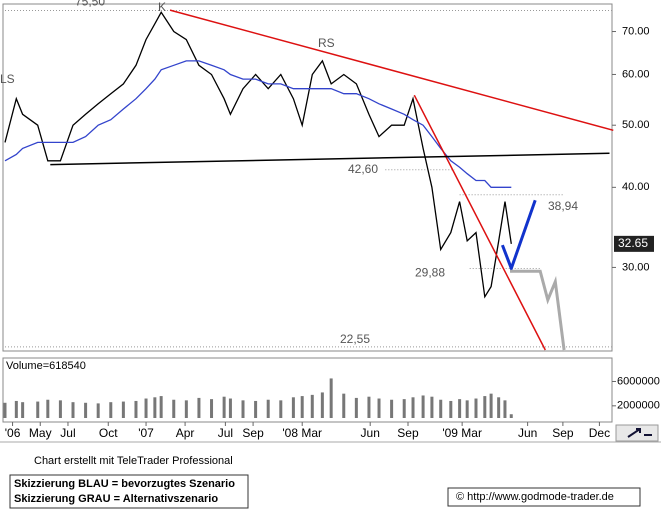 The height and width of the screenshot is (518, 661). What do you see at coordinates (638, 406) in the screenshot?
I see `y-tick-label: 2000000` at bounding box center [638, 406].